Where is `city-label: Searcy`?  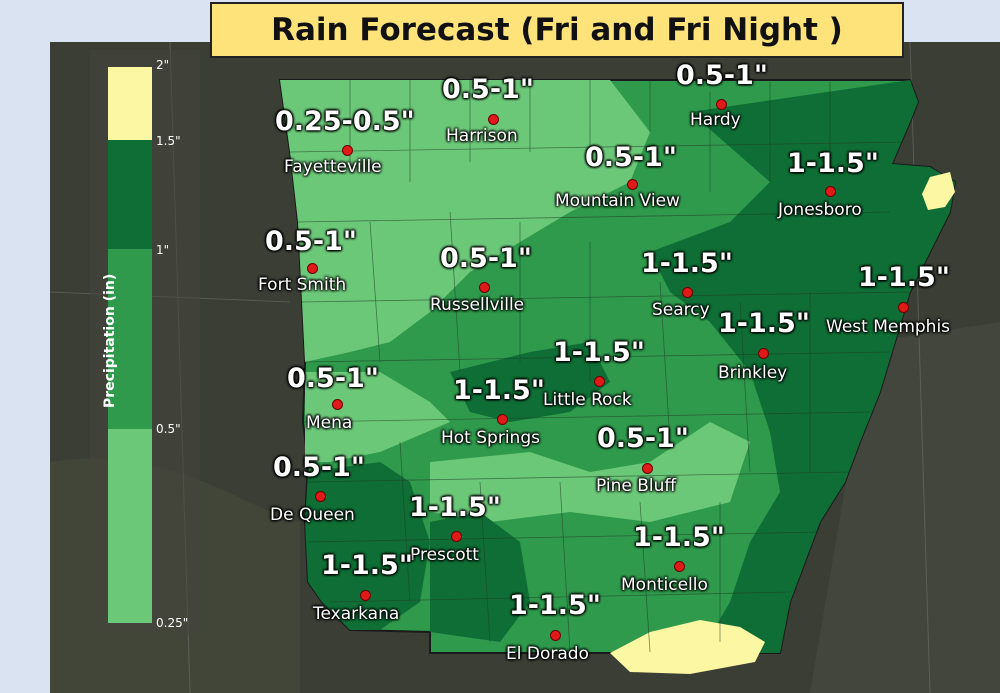
city-label: Searcy is located at coordinates (681, 310).